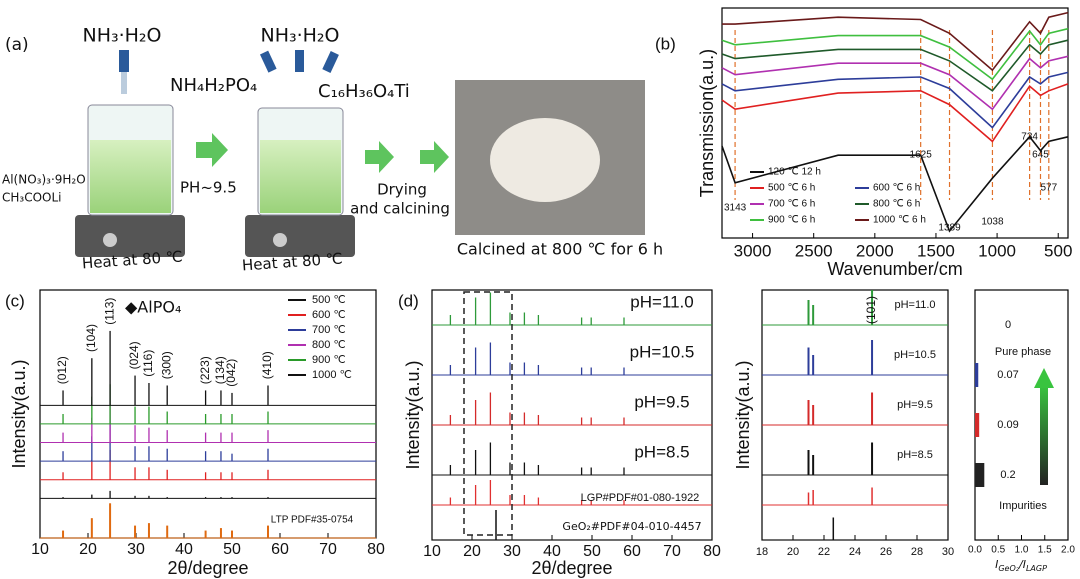 The height and width of the screenshot is (579, 1080). What do you see at coordinates (998, 550) in the screenshot?
I see `x-tick-label: 0.5` at bounding box center [998, 550].